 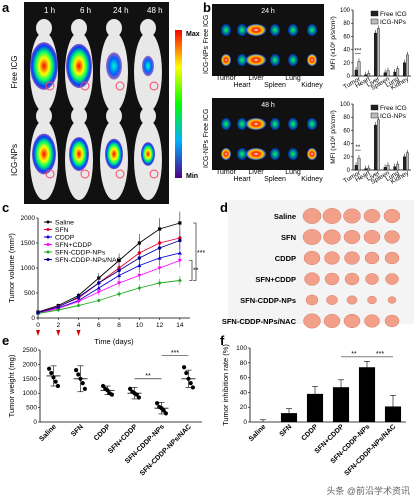 I want to click on legend-label: SFN-CDDP-NPs/NAC, so click(x=88, y=260).